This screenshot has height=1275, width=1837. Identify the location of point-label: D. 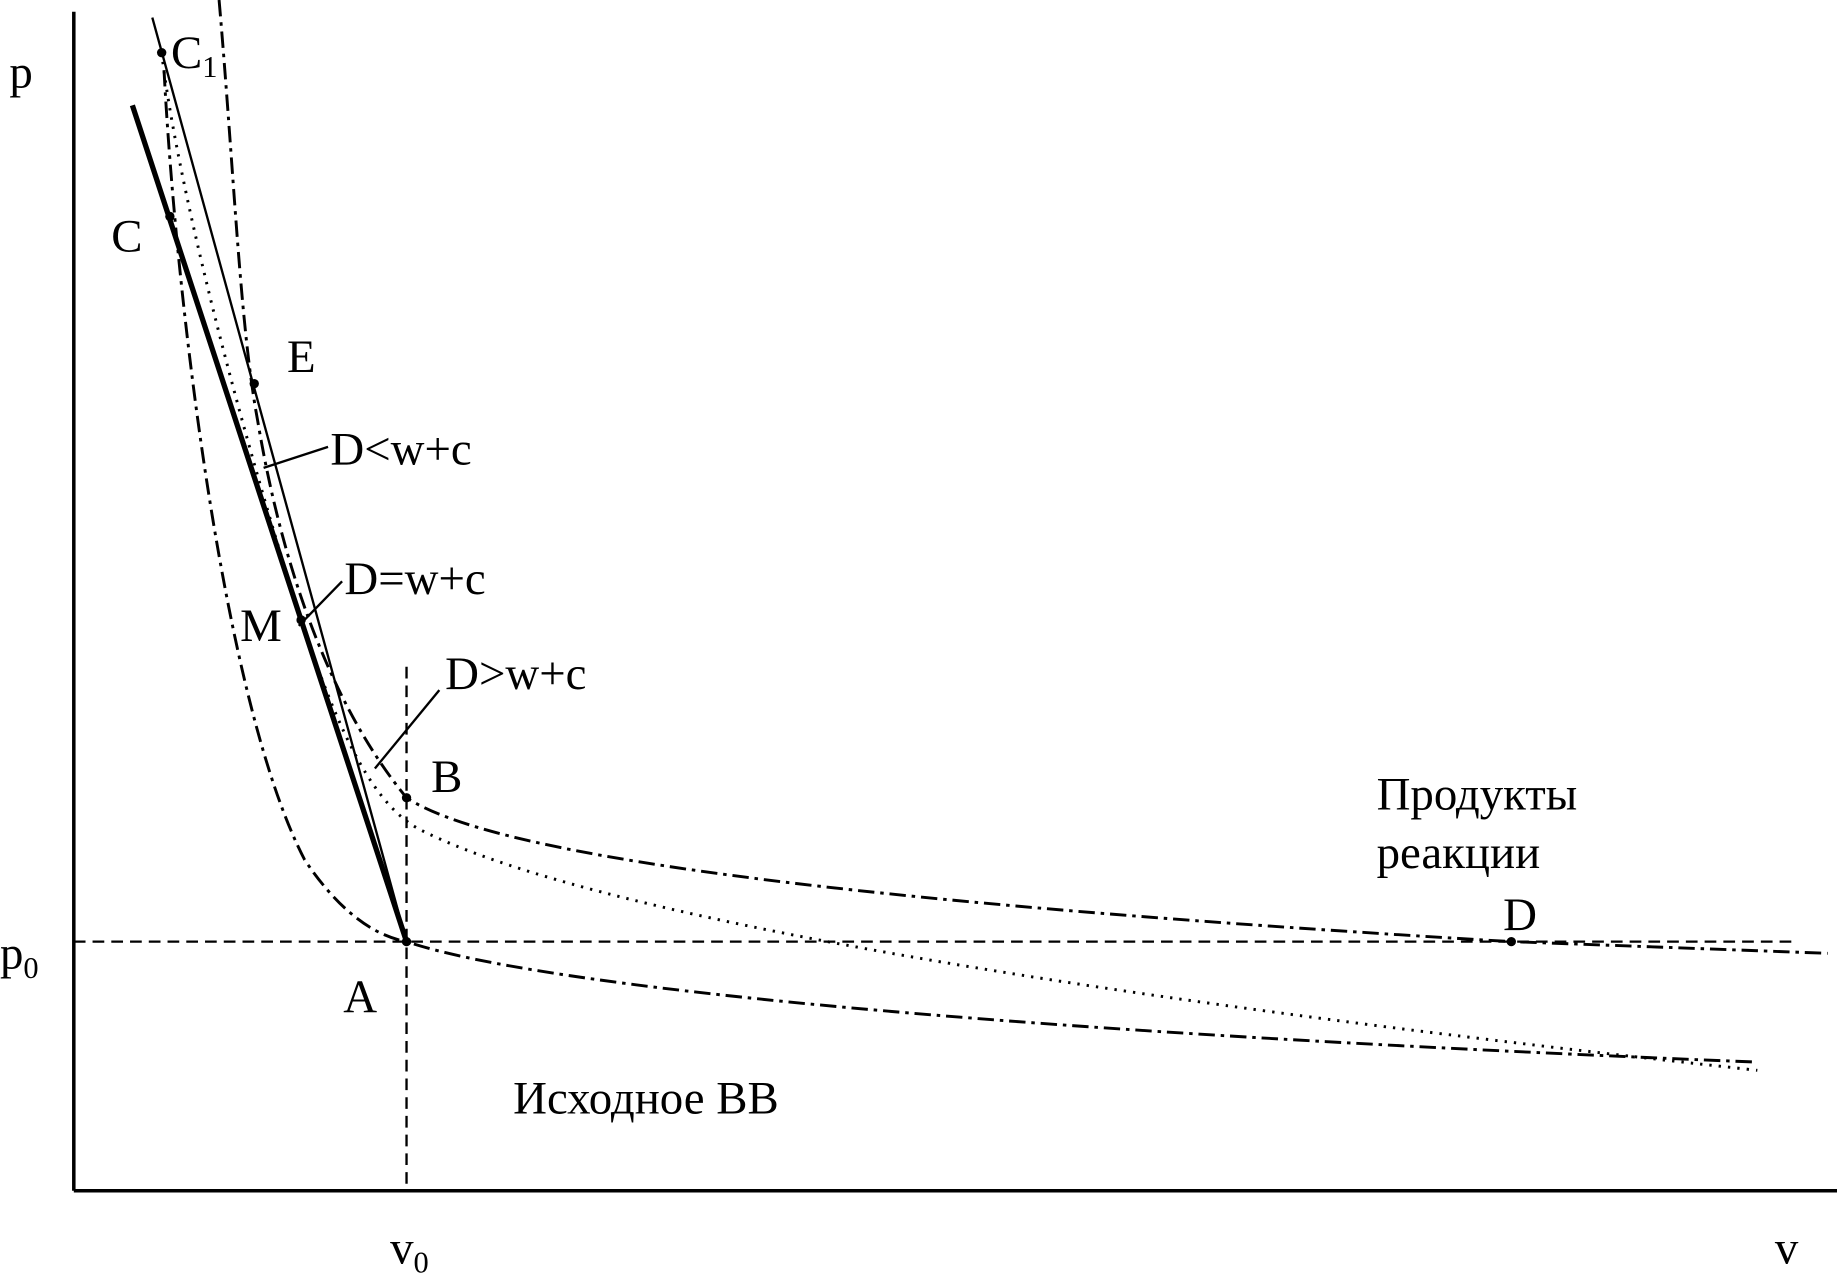
(1520, 915).